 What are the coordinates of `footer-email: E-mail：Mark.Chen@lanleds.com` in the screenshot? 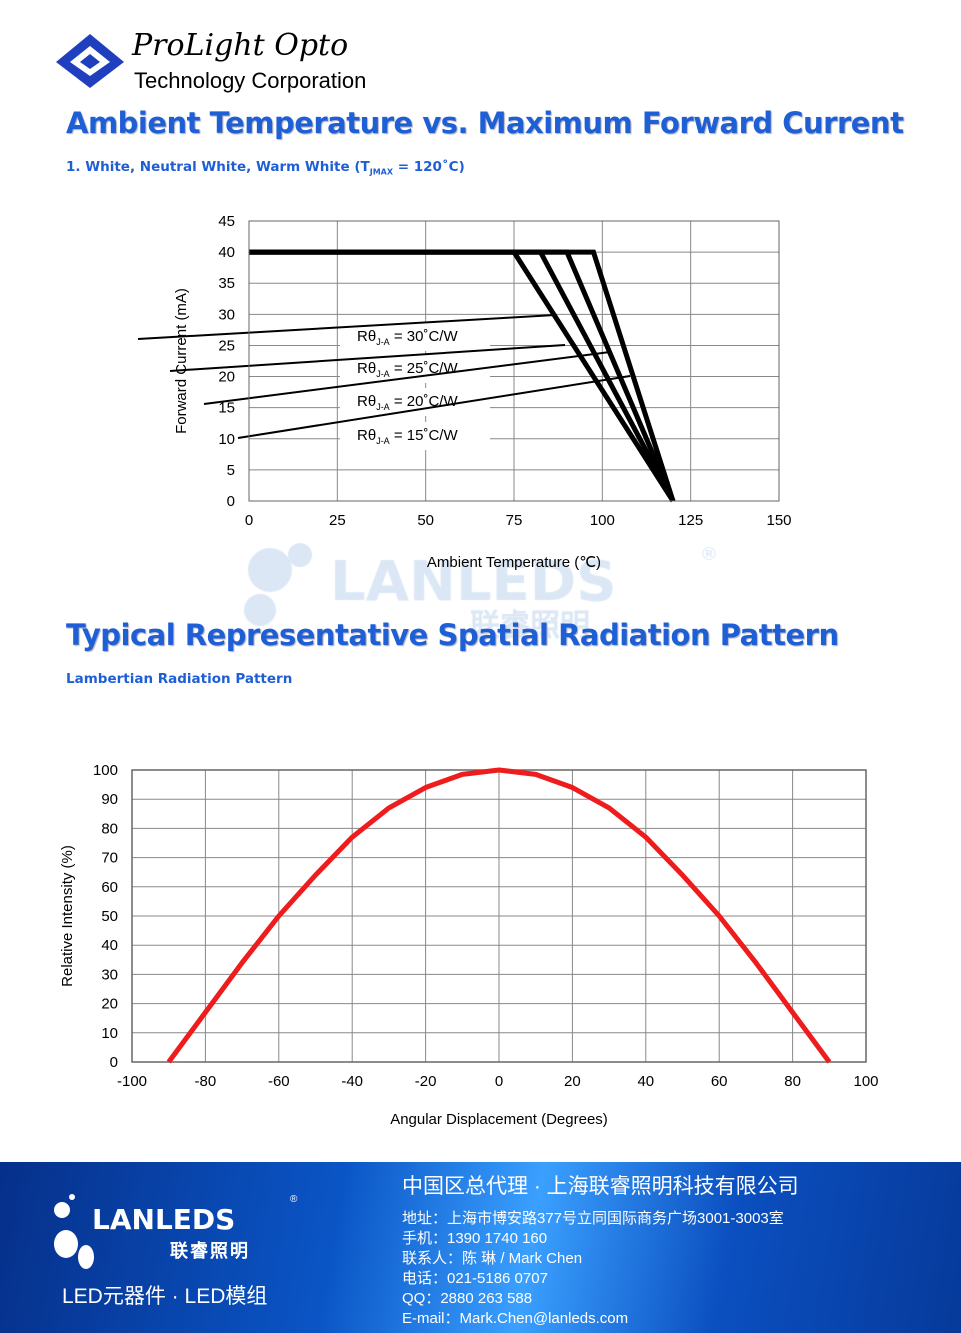 It's located at (515, 1318).